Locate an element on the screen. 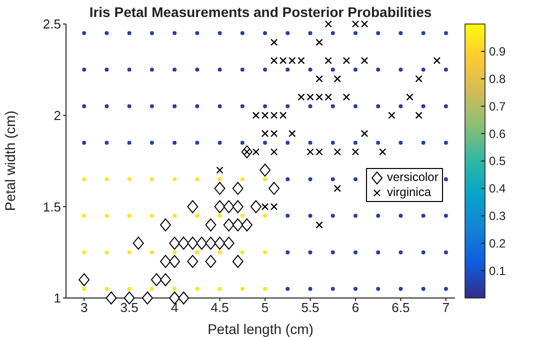 The width and height of the screenshot is (560, 337). x-tick-label: 7 is located at coordinates (446, 308).